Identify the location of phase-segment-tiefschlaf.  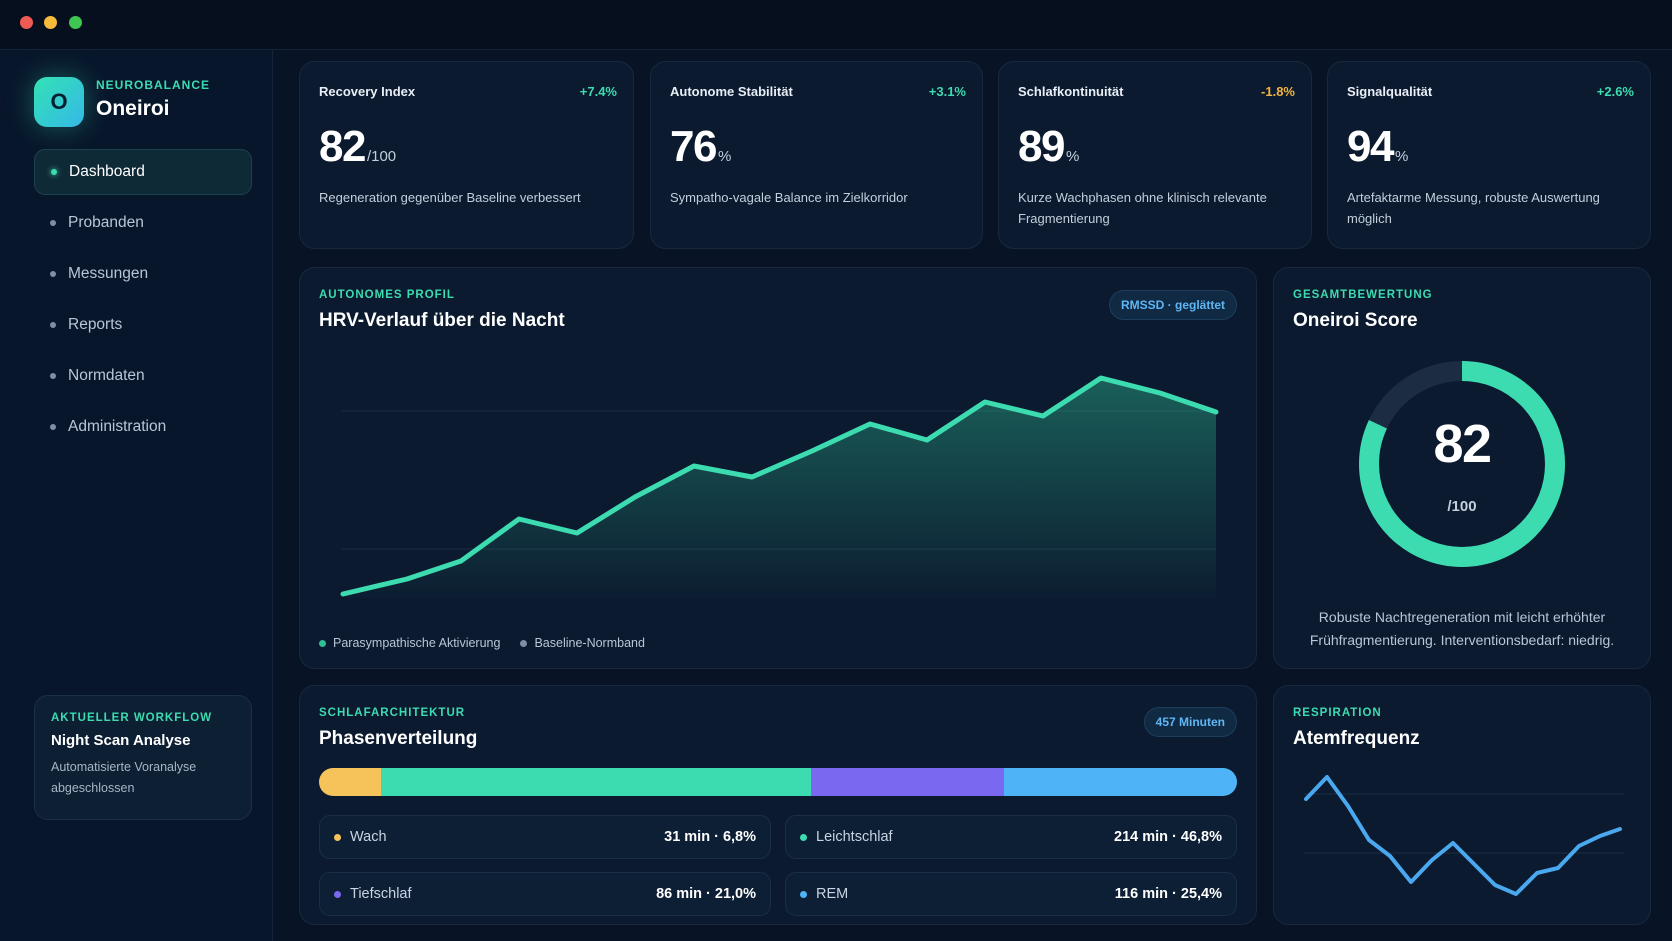
(907, 782).